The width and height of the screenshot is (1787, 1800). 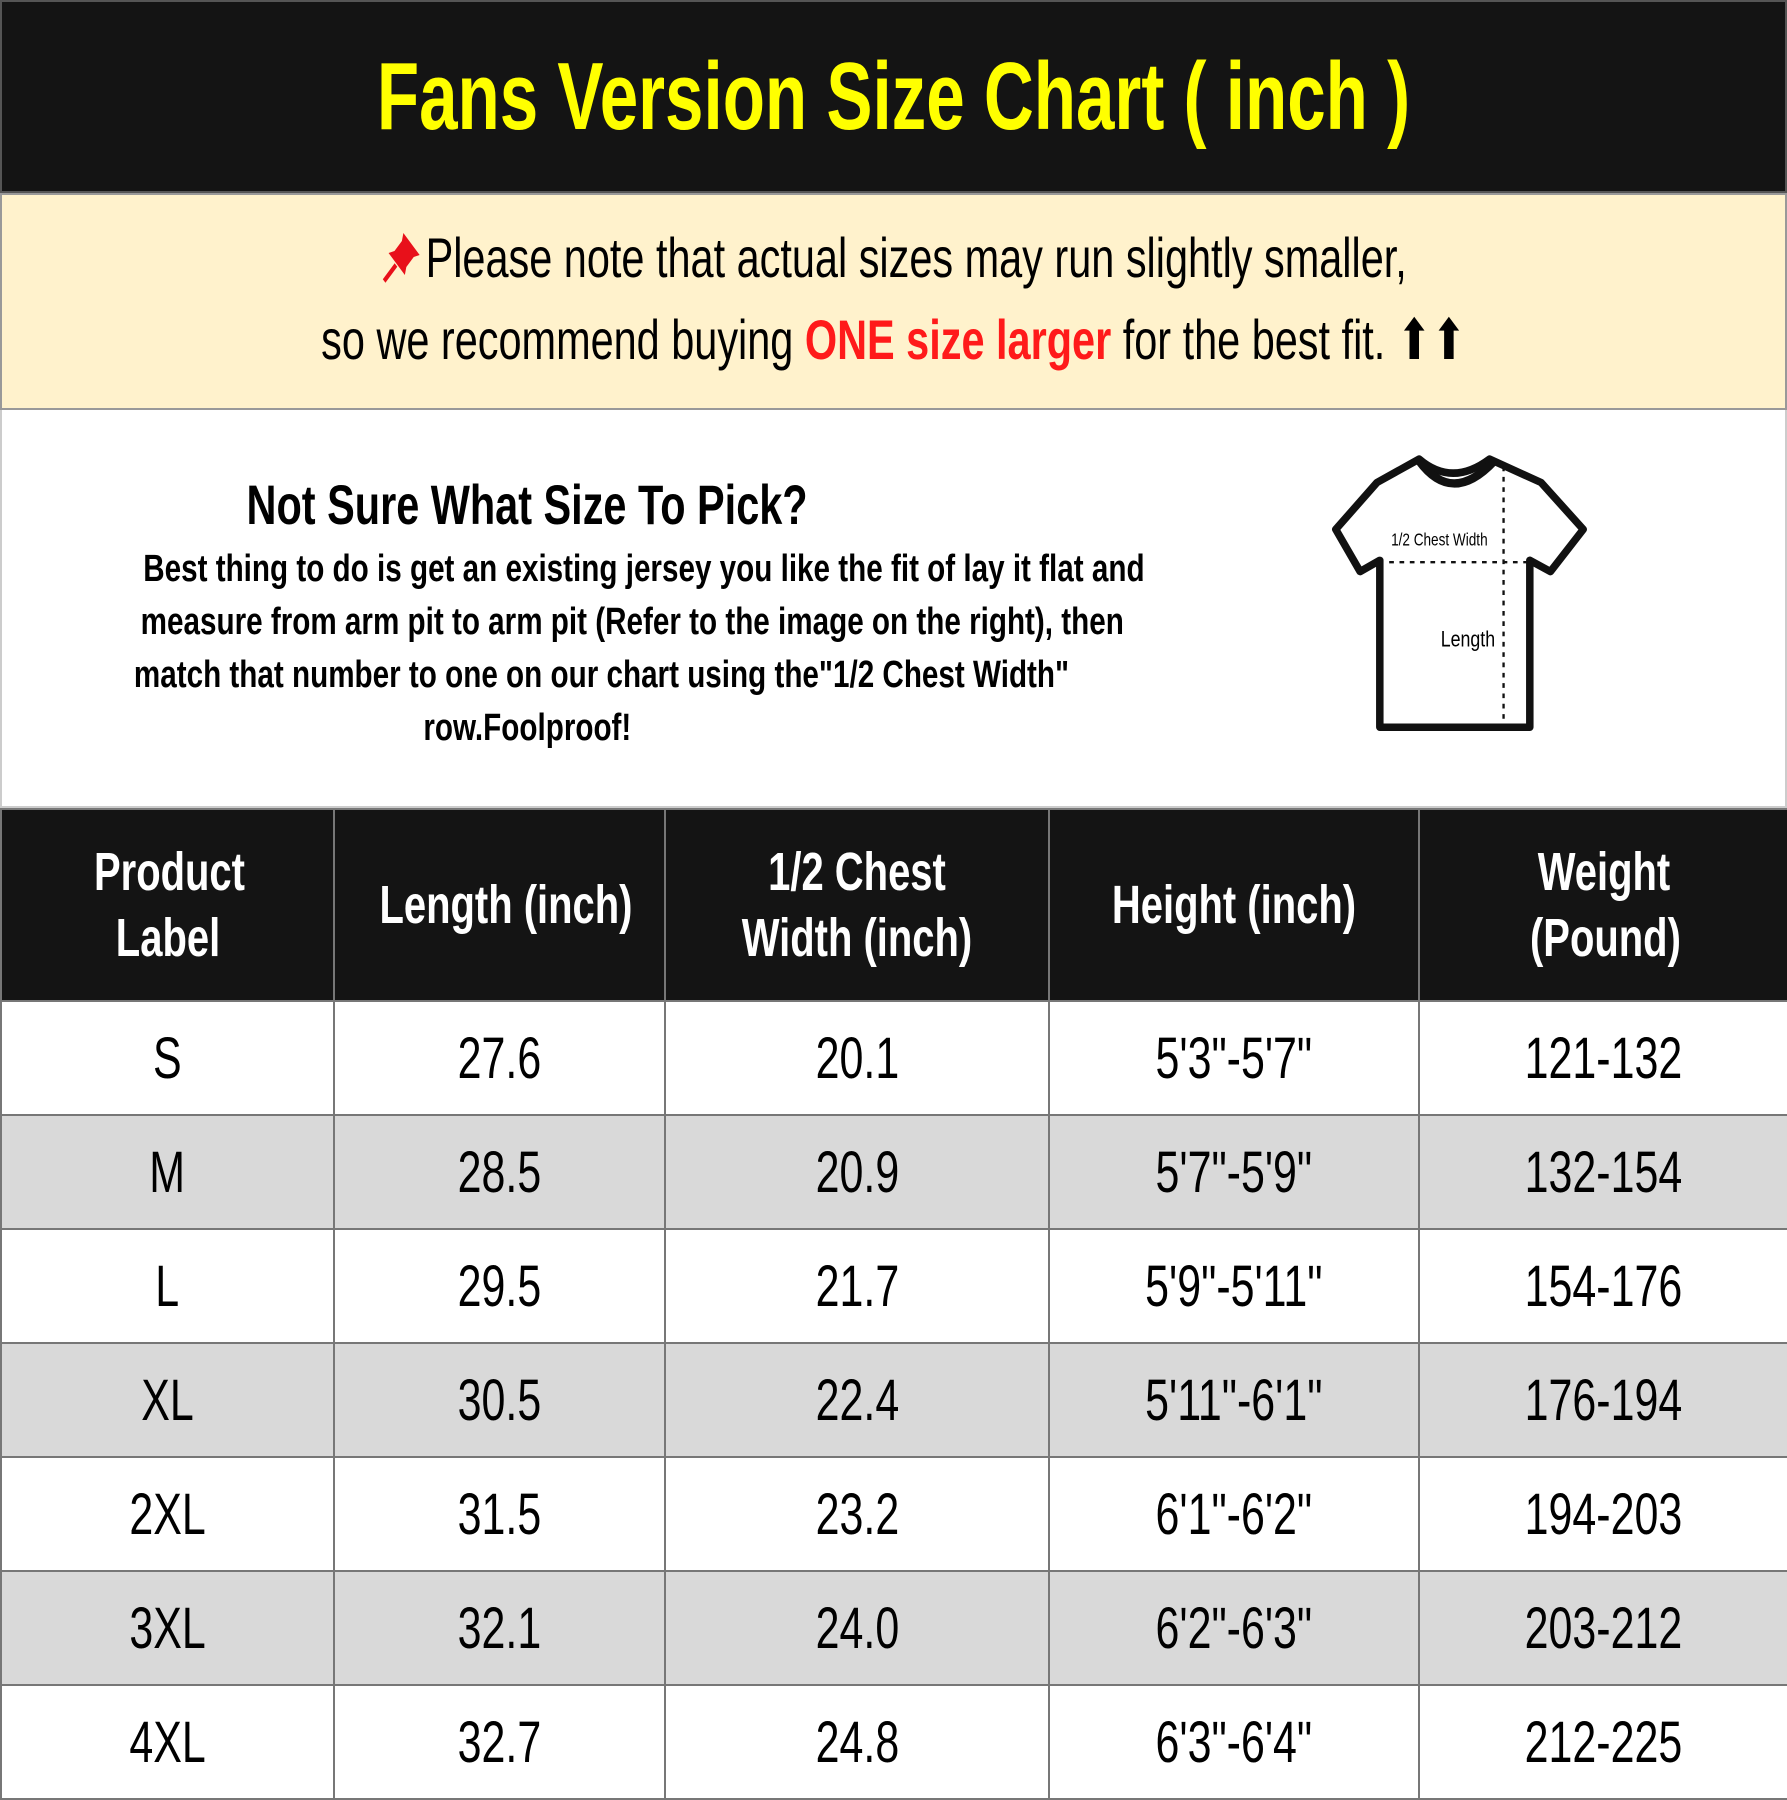 I want to click on table-cell: 27.6, so click(x=499, y=1058).